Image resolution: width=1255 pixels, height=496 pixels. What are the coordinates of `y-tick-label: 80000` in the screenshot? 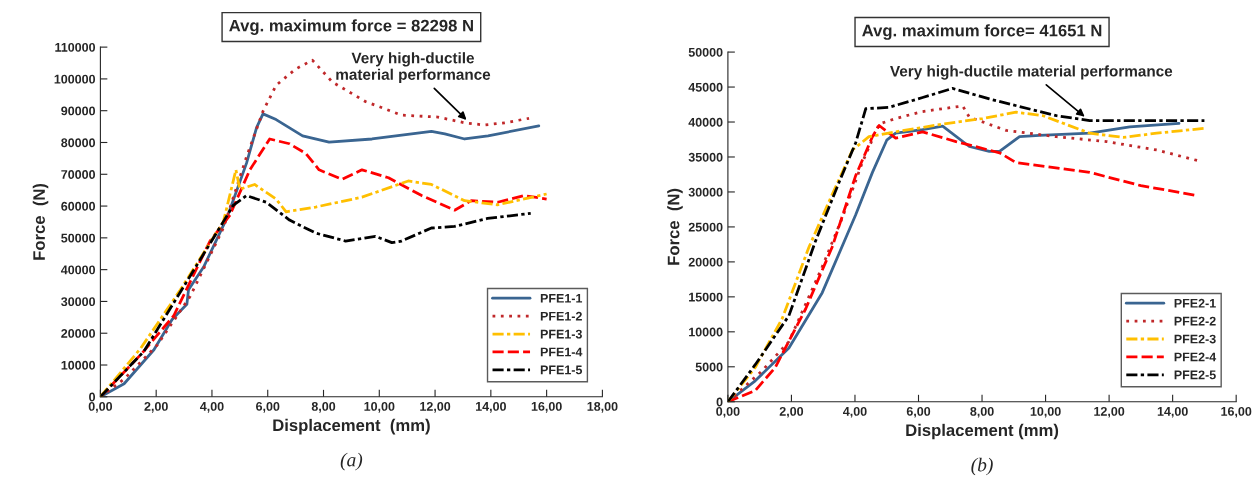 It's located at (78, 143).